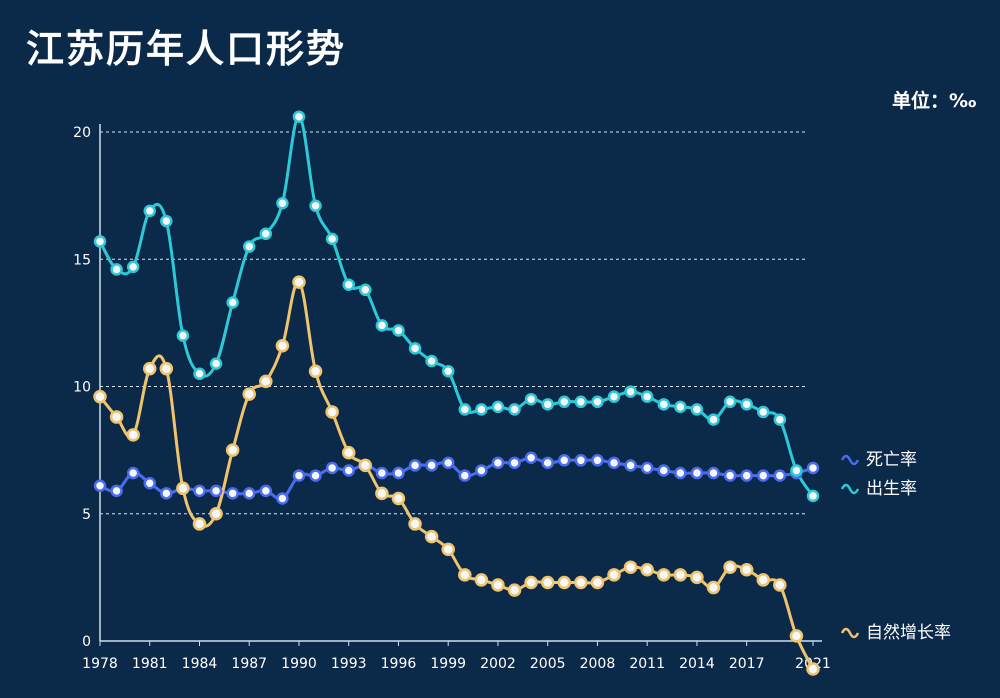 This screenshot has height=698, width=1000. What do you see at coordinates (349, 664) in the screenshot?
I see `x-tick-label: 1993` at bounding box center [349, 664].